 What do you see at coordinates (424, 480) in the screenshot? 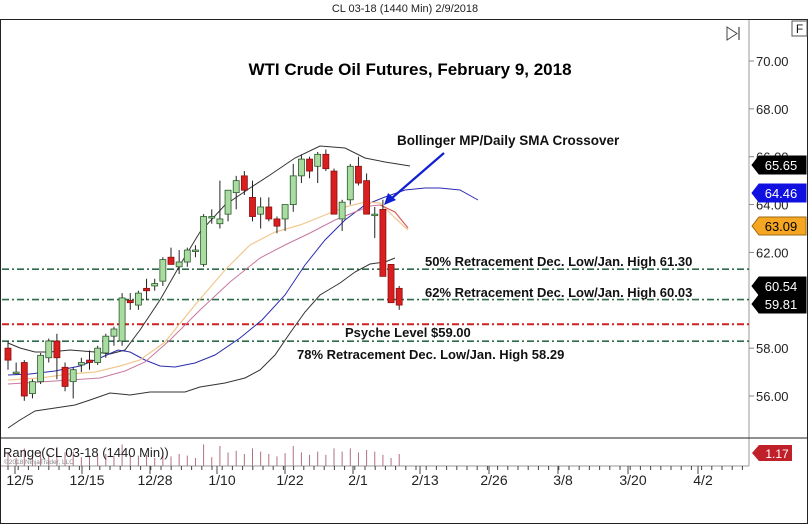
I see `date-tick-label: 2/13` at bounding box center [424, 480].